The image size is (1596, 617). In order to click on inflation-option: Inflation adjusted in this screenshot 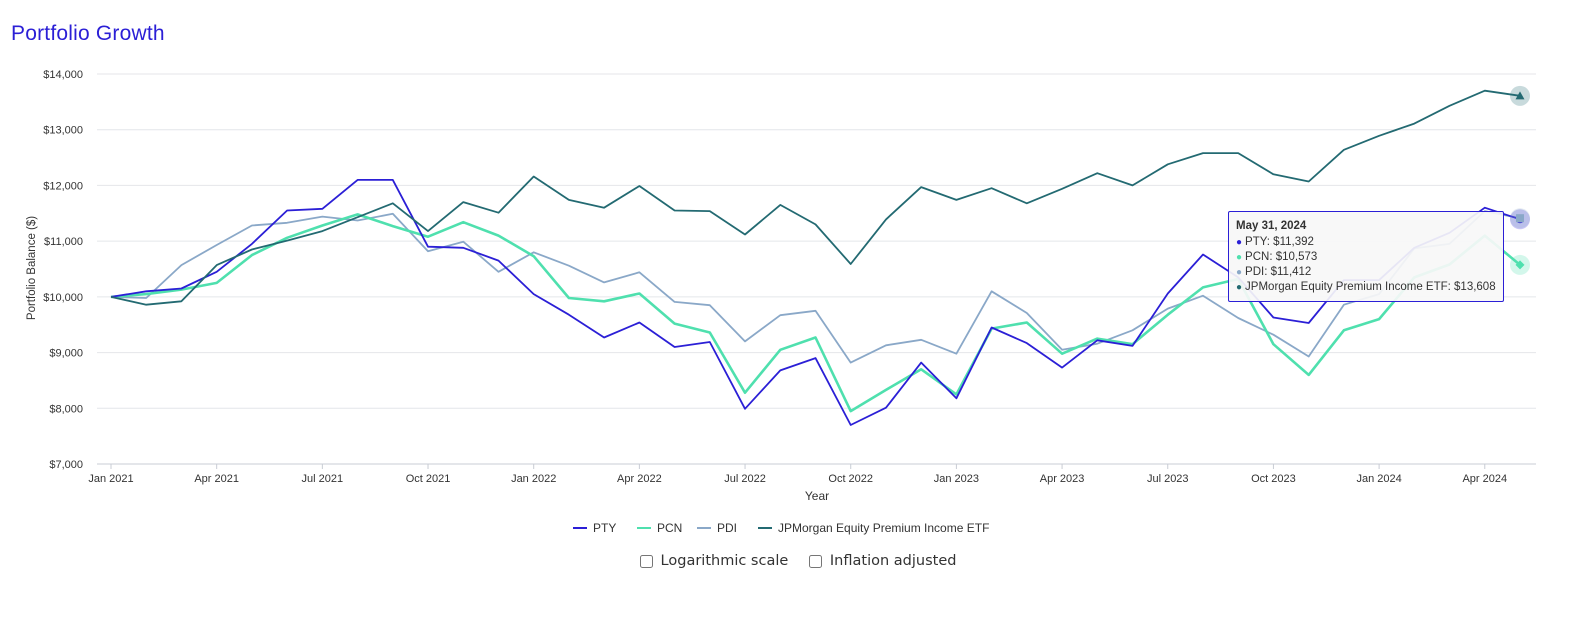, I will do `click(882, 561)`.